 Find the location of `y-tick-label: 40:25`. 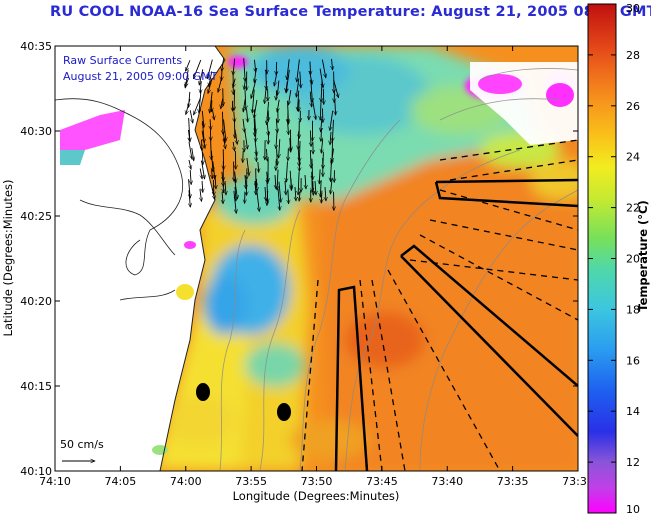

y-tick-label: 40:25 is located at coordinates (36, 216).